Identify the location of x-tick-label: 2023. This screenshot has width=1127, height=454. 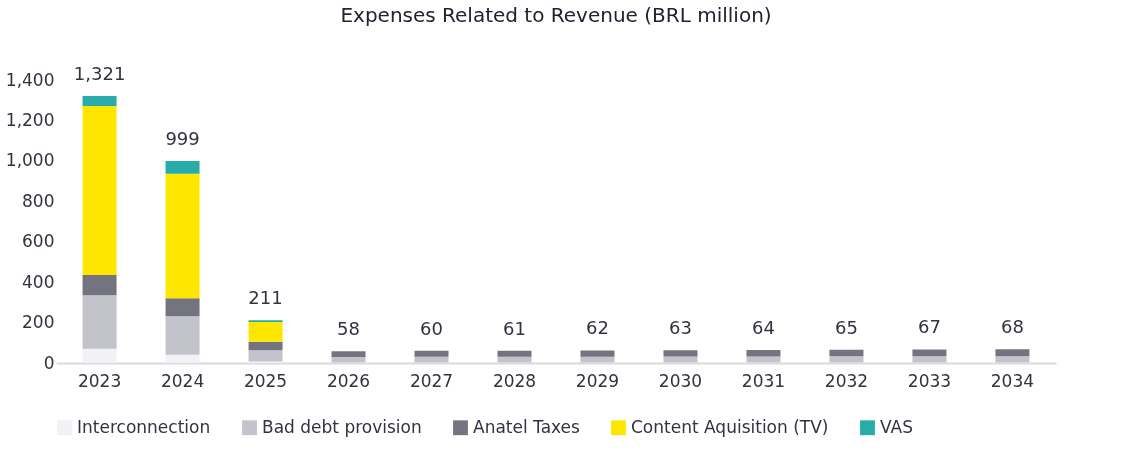
(99, 380).